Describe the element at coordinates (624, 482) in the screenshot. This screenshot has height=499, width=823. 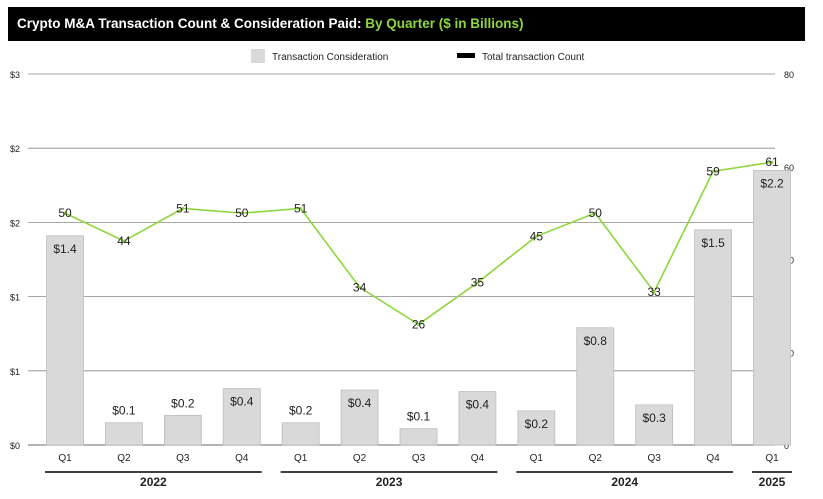
I see `year-label: 2024` at that location.